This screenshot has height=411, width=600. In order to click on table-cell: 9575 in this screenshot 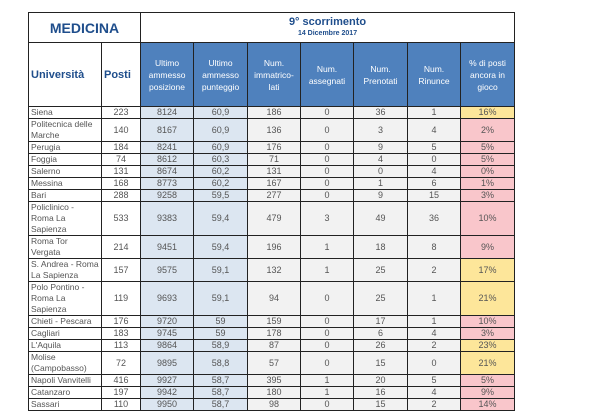, I will do `click(167, 270)`.